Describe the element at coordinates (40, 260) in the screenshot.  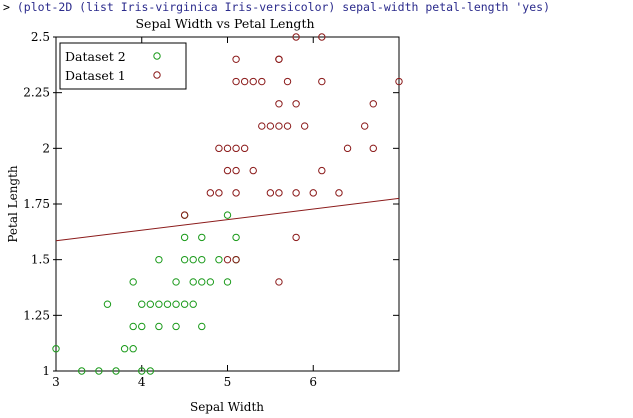
I see `y-tick-label: 1.5` at that location.